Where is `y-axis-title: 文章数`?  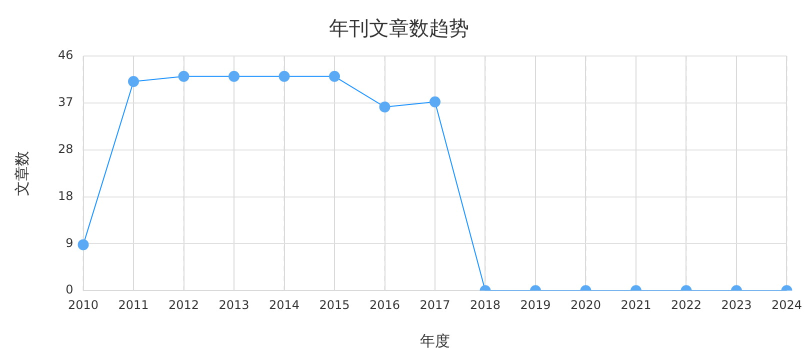
y-axis-title: 文章数 is located at coordinates (21, 173).